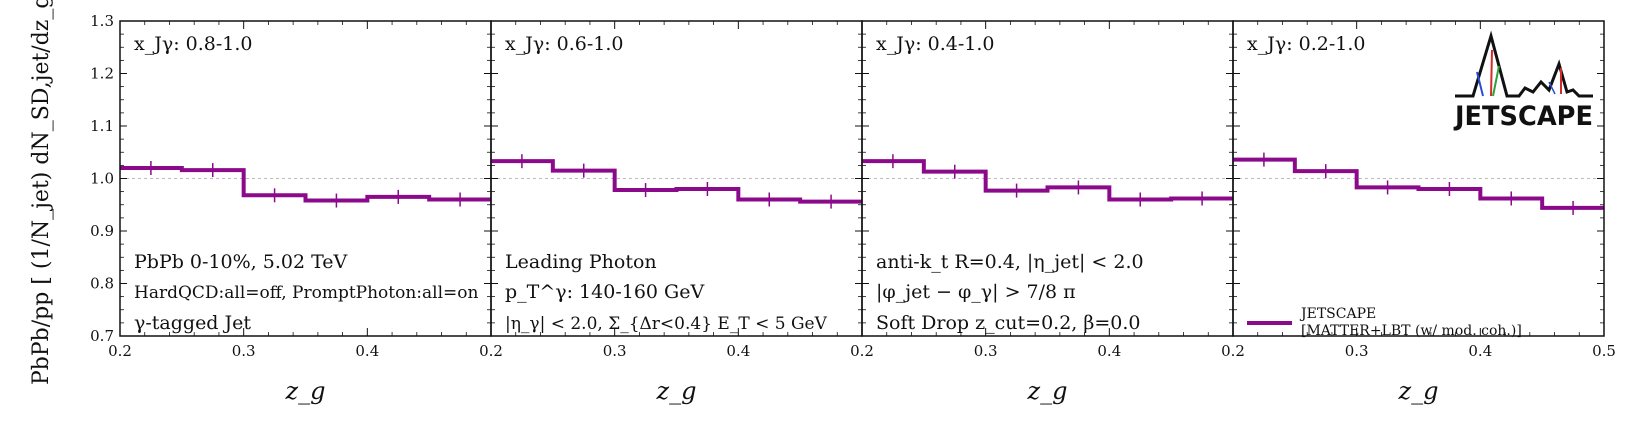 The height and width of the screenshot is (427, 1627). I want to click on panel-annotation: γ-tagged Jet, so click(192, 323).